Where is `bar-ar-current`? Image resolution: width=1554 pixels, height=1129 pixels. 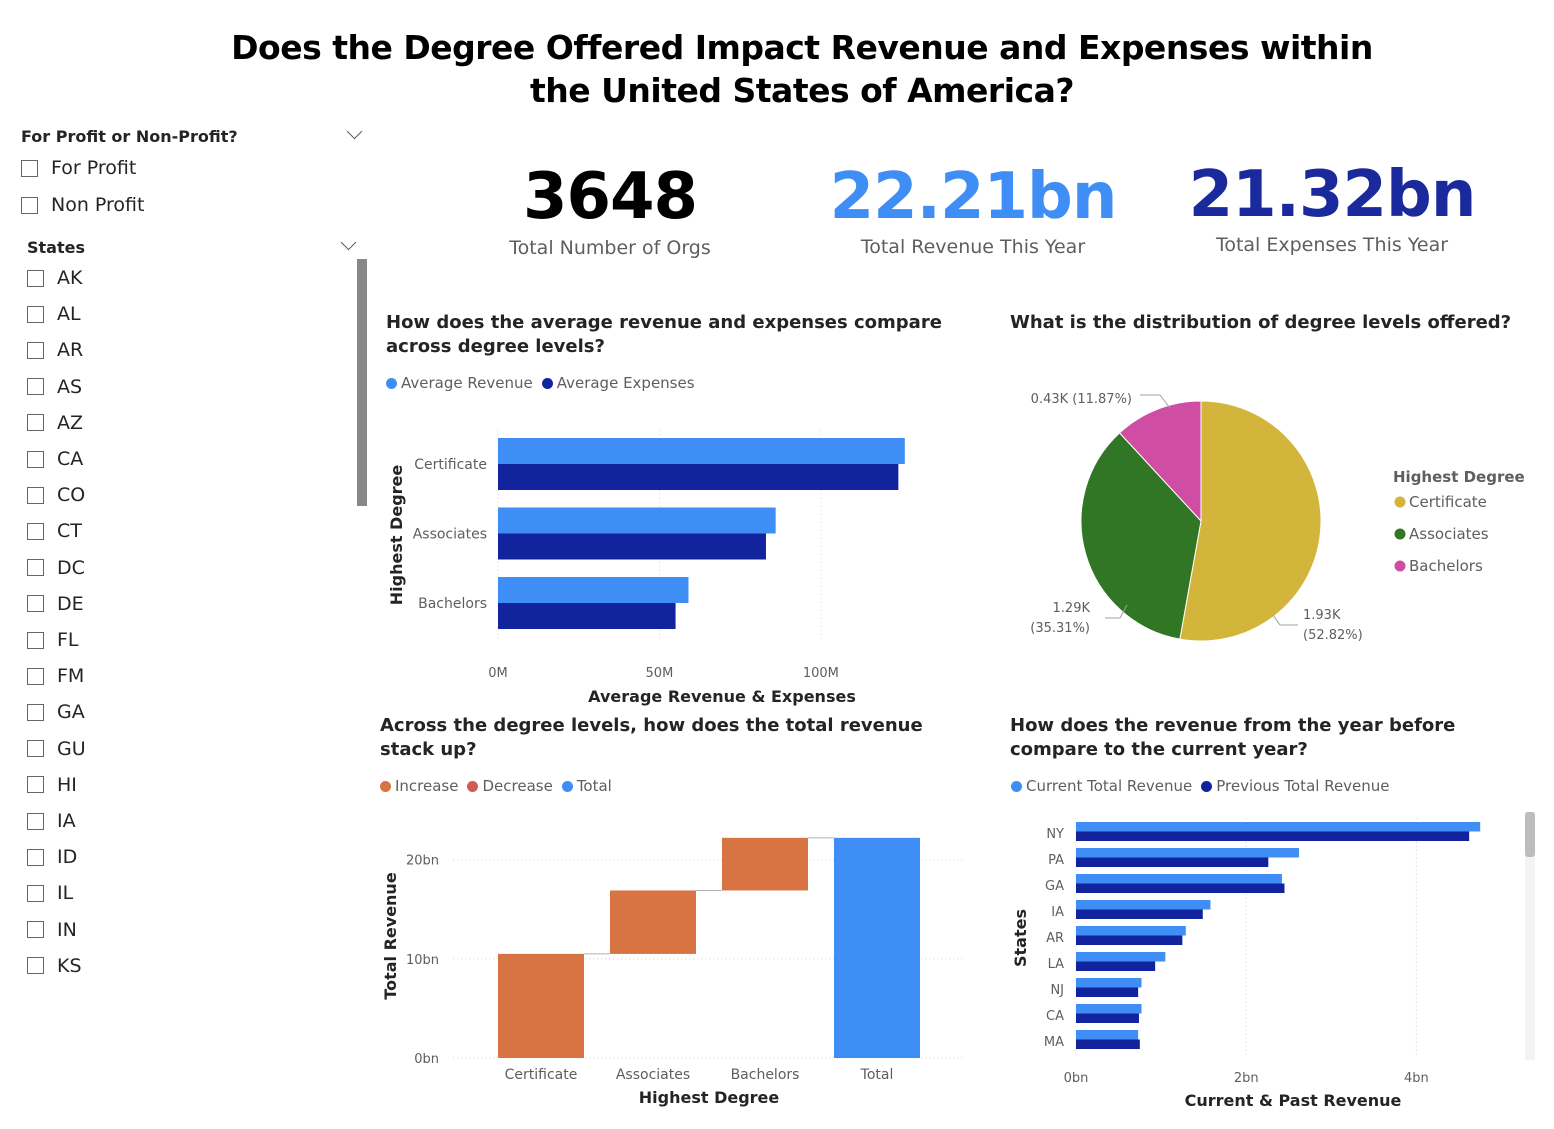
bar-ar-current is located at coordinates (1131, 931).